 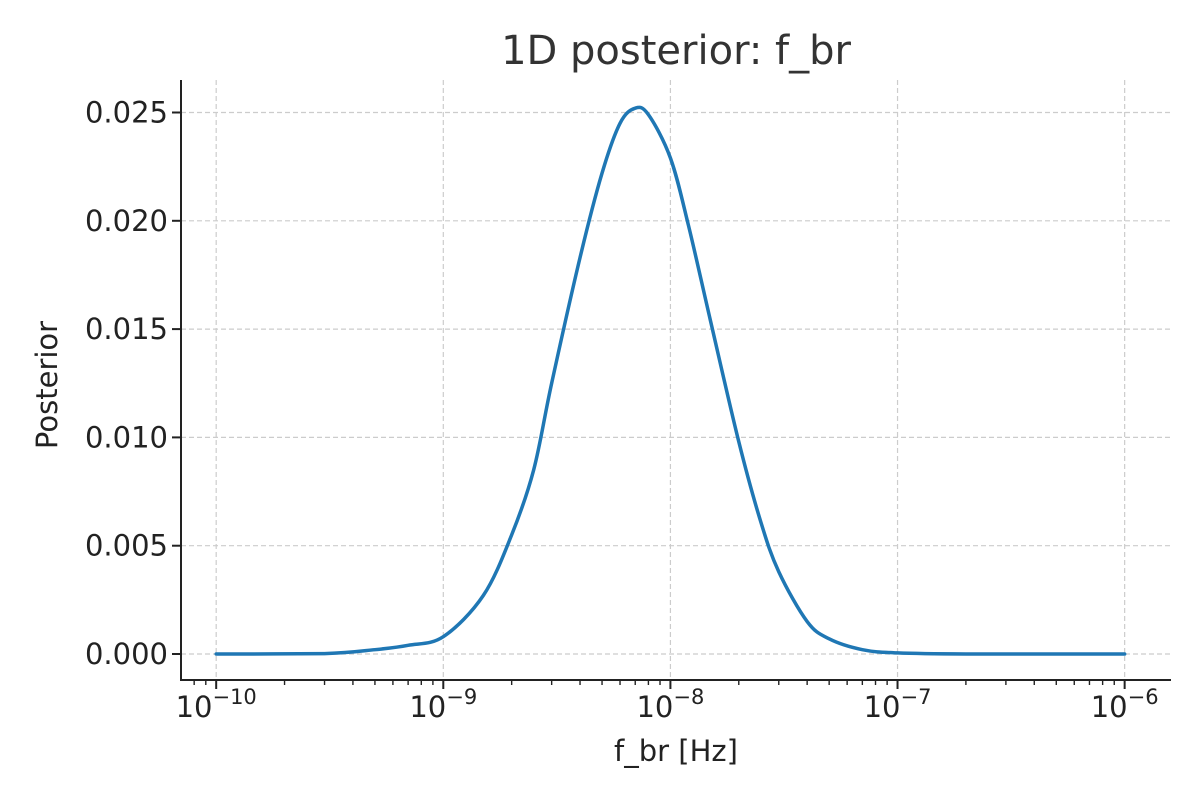 What do you see at coordinates (47, 385) in the screenshot?
I see `y-axis-label: Posterior` at bounding box center [47, 385].